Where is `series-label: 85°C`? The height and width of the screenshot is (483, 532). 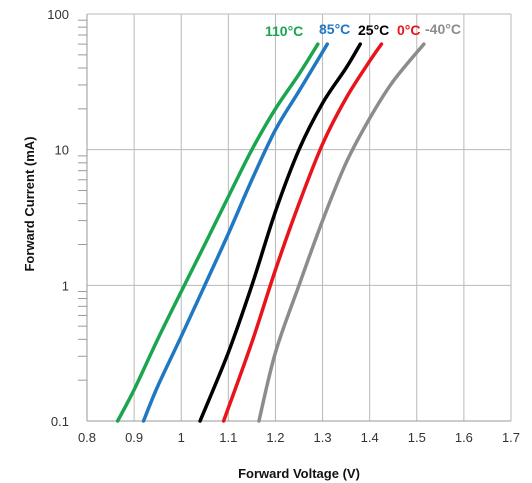
series-label: 85°C is located at coordinates (334, 29).